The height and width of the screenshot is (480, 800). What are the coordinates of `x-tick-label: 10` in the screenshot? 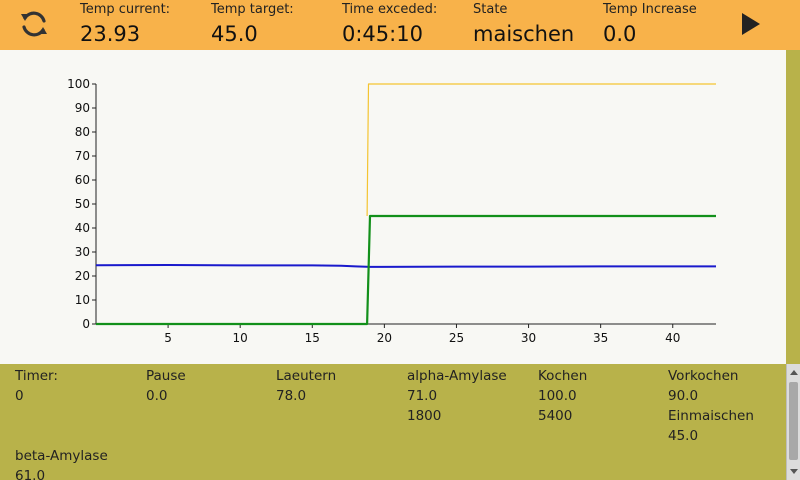 It's located at (240, 338).